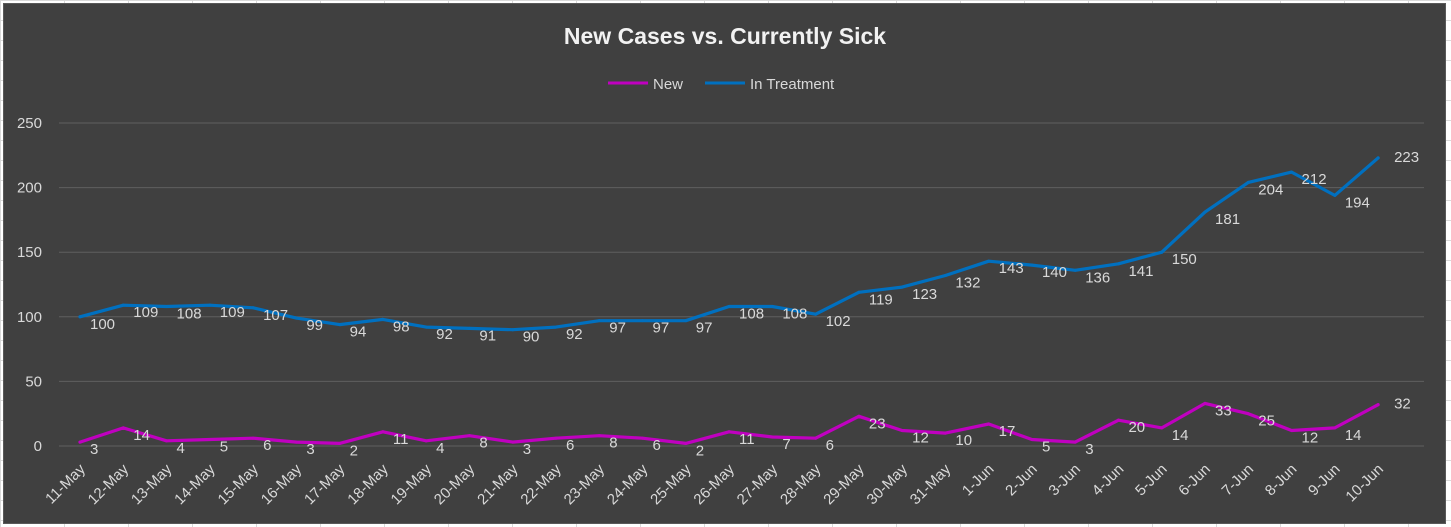  Describe the element at coordinates (924, 294) in the screenshot. I see `data-label: 123` at that location.